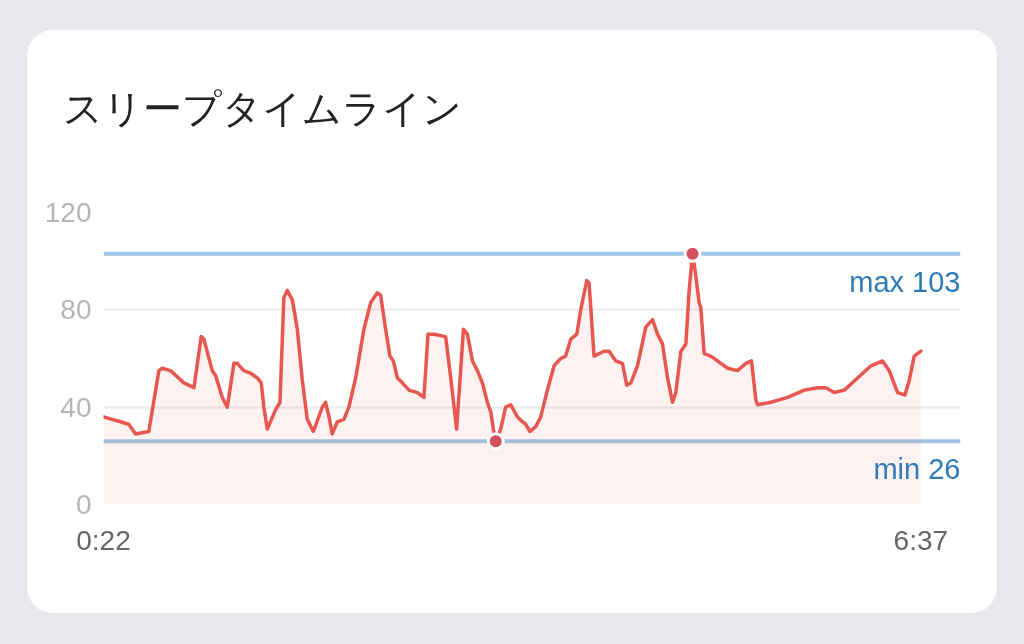 Image resolution: width=1024 pixels, height=644 pixels. Describe the element at coordinates (76, 310) in the screenshot. I see `y-tick-label: 80` at that location.